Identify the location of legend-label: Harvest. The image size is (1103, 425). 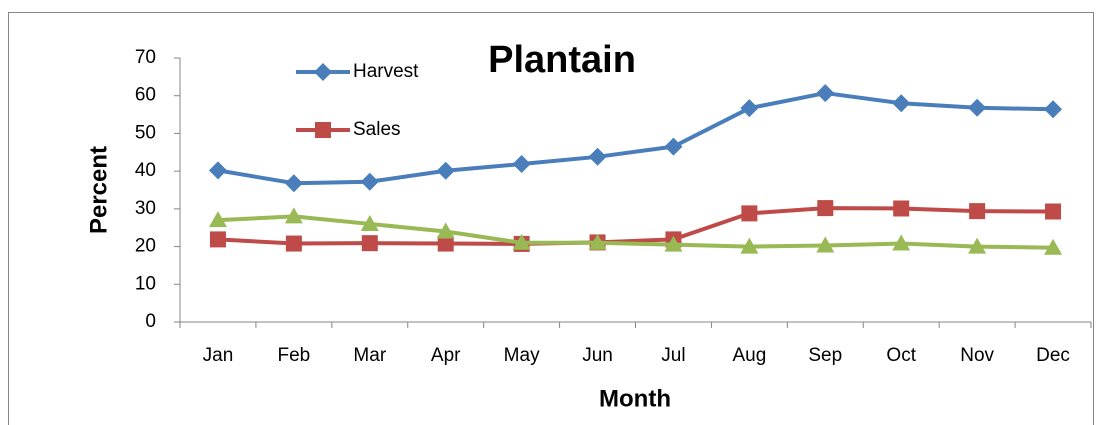
(386, 71).